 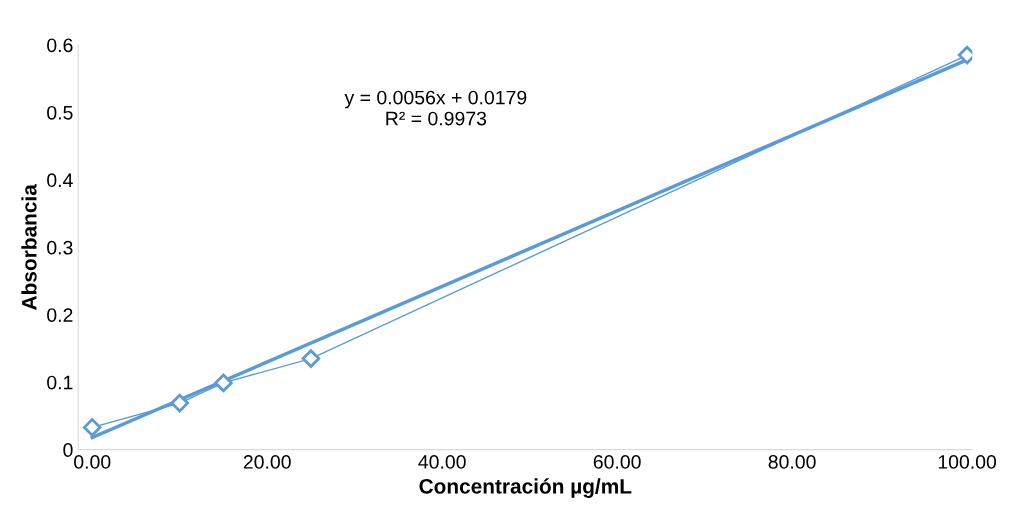 I want to click on y-tick-label: 0.1, so click(x=60, y=382).